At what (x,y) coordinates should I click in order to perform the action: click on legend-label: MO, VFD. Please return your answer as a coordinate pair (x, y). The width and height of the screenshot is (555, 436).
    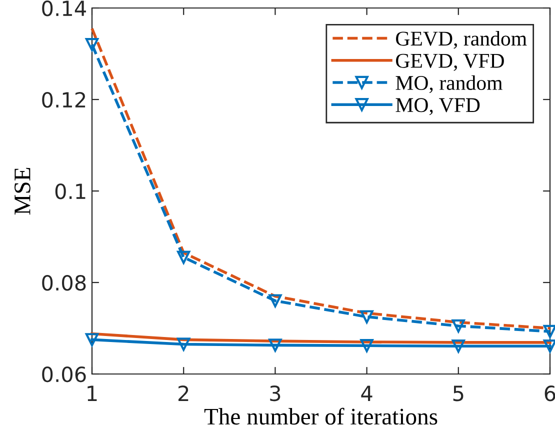
    Looking at the image, I should click on (438, 107).